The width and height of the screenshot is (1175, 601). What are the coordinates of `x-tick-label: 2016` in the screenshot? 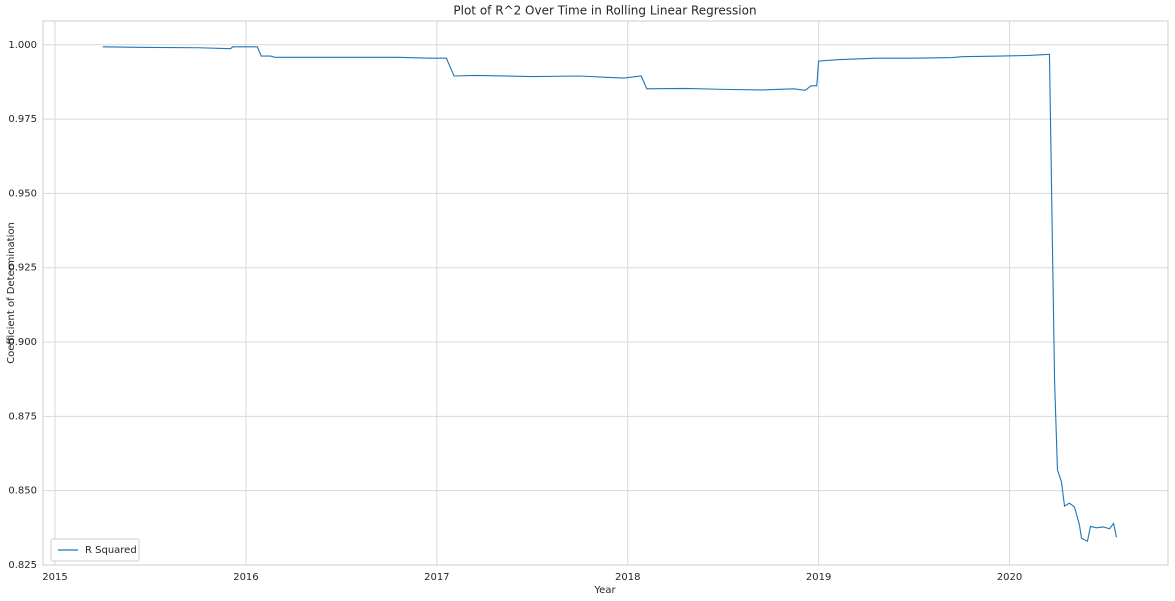 It's located at (245, 577).